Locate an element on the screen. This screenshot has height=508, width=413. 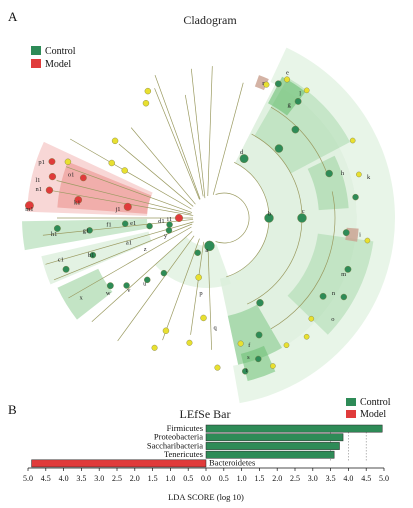
sector-core is located at coordinates (192, 262).